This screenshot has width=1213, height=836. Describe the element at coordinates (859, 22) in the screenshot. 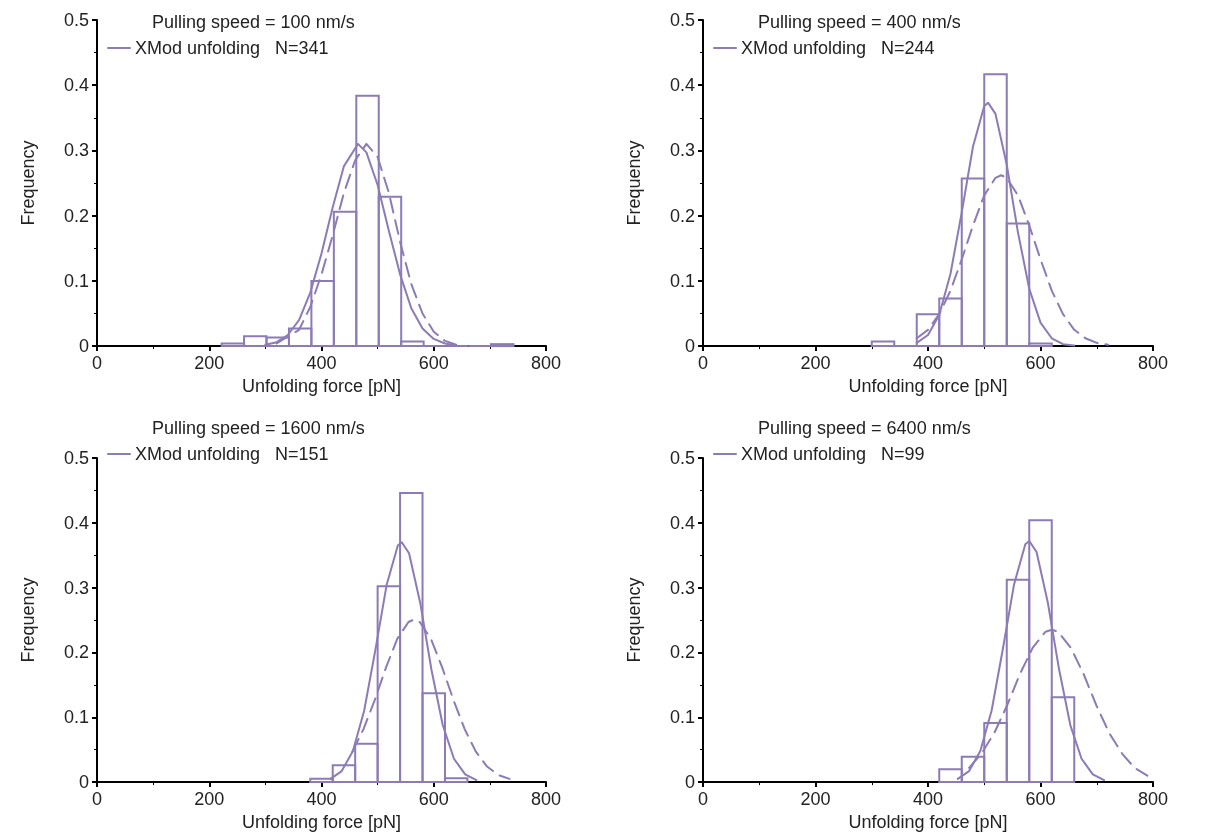

I see `chart-title: Pulling speed = 400 nm/s` at that location.